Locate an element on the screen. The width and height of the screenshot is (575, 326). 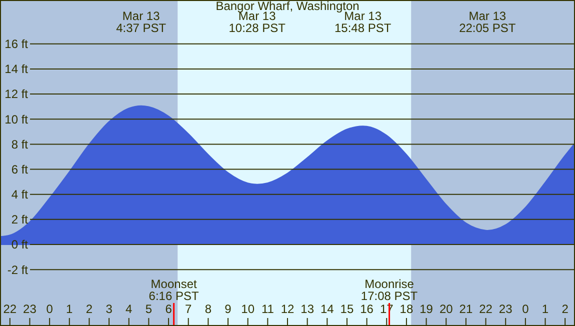
x-tick-label: 13 is located at coordinates (307, 309).